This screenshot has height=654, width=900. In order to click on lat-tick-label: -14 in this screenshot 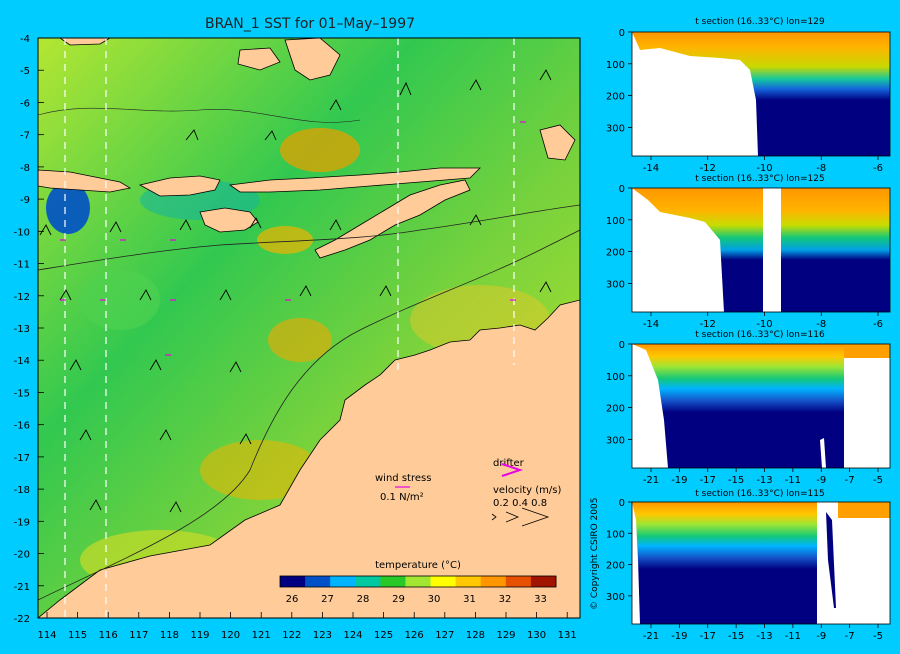, I will do `click(22, 361)`.